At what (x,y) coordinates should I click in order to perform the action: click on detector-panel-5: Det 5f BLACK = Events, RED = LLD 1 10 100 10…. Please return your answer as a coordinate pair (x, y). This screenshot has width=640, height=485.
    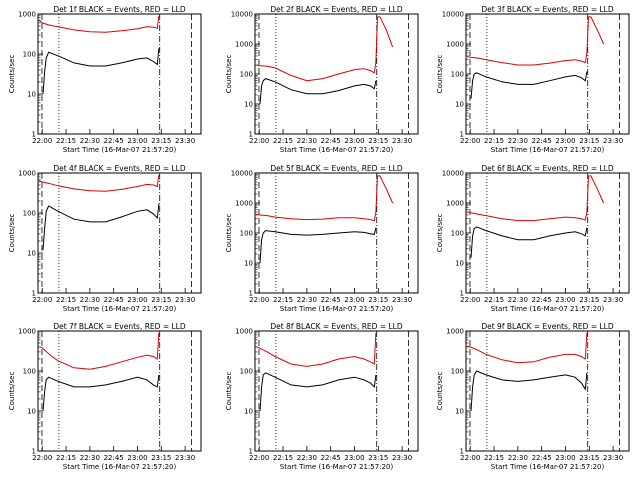
    Looking at the image, I should click on (322, 238).